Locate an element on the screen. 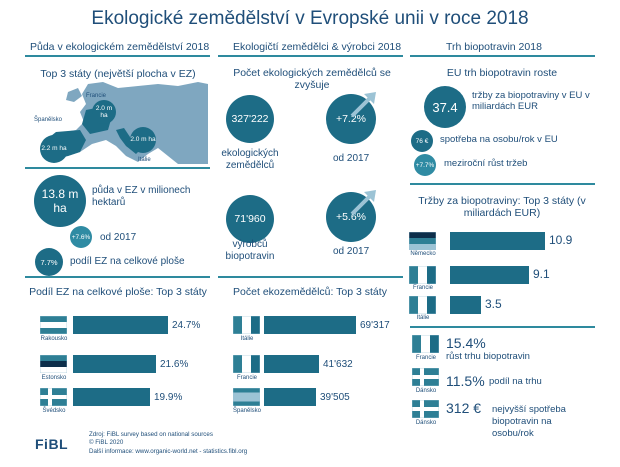 This screenshot has width=620, height=467. fact-value-growth: 15.4% is located at coordinates (466, 343).